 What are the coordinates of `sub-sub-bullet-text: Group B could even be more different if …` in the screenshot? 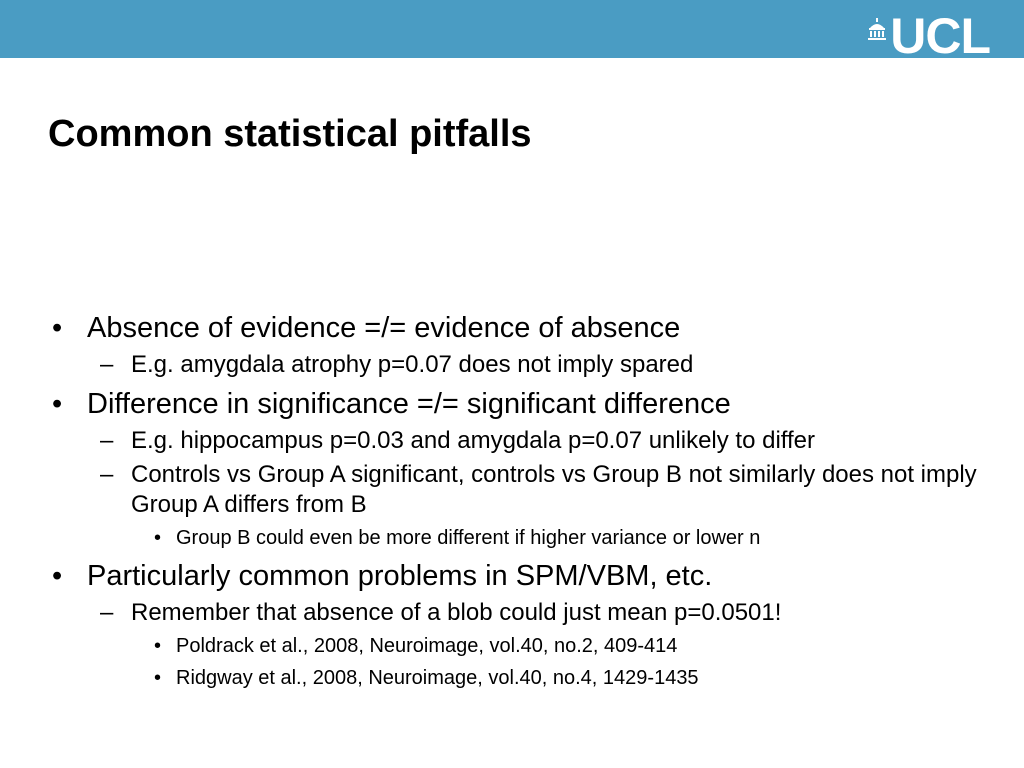 It's located at (468, 538).